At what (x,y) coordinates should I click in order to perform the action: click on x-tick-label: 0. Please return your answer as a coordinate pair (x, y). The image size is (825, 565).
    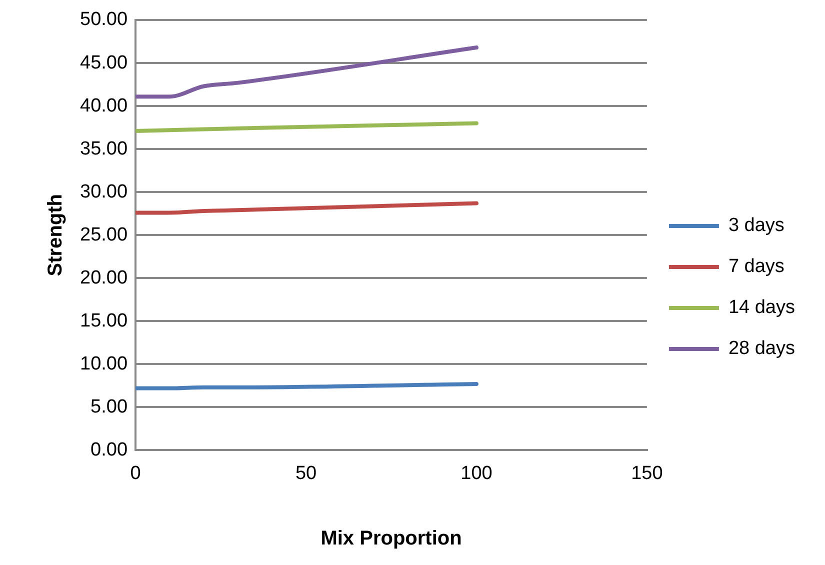
    Looking at the image, I should click on (135, 473).